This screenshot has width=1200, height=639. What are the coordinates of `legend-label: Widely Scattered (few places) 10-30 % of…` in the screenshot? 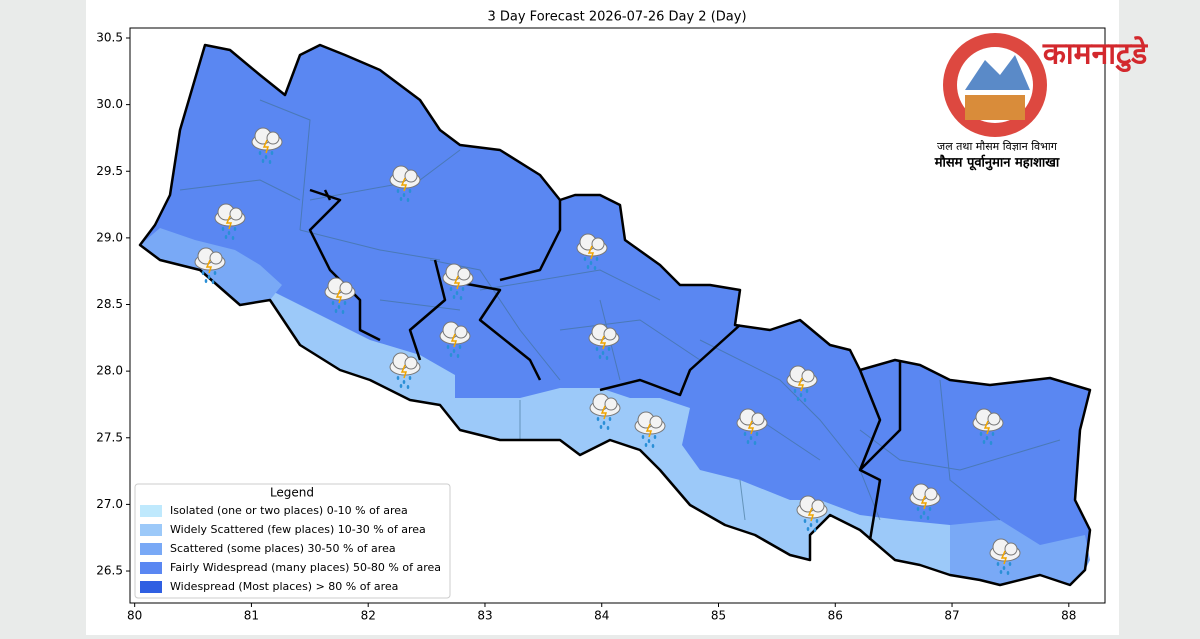 It's located at (298, 529).